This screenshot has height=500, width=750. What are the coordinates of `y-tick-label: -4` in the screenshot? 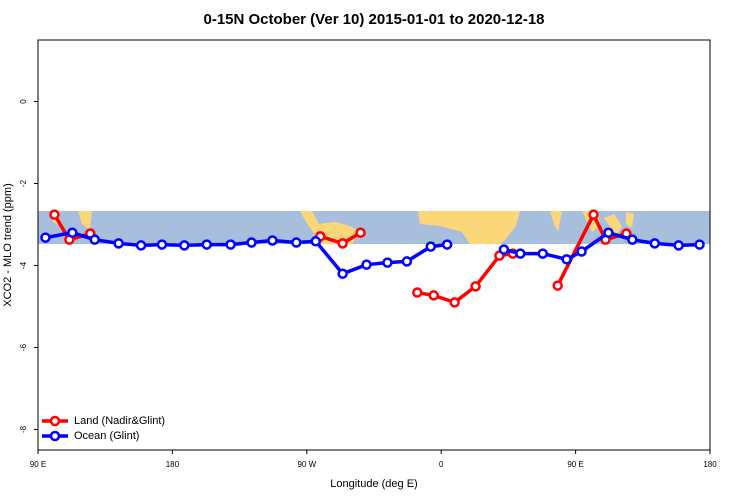 It's located at (23, 265).